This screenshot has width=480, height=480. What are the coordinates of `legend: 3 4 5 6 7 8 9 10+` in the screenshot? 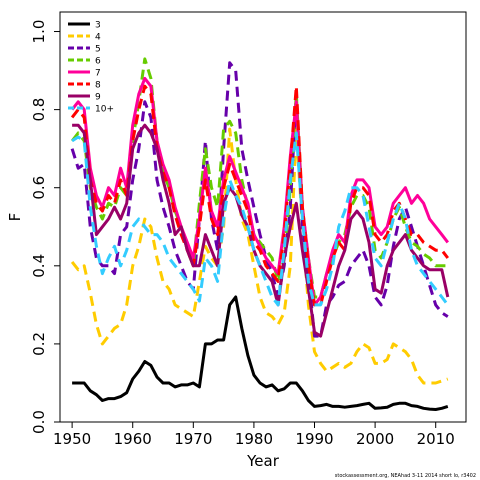 It's located at (91, 68).